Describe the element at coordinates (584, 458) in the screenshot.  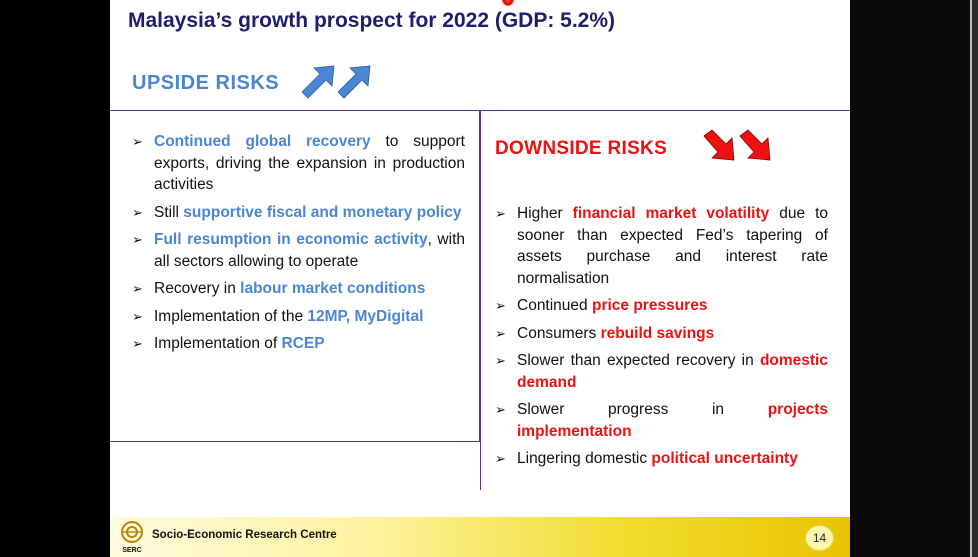
I see `body-text: Lingering domestic` at that location.